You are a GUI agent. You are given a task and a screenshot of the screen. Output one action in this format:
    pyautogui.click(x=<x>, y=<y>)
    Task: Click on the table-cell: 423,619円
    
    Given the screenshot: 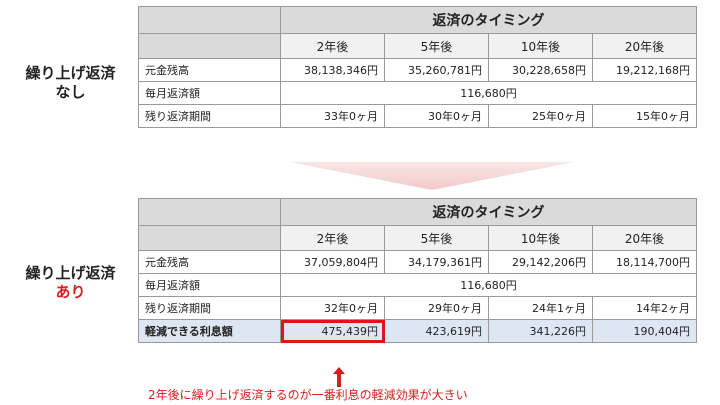 What is the action you would take?
    pyautogui.click(x=436, y=331)
    